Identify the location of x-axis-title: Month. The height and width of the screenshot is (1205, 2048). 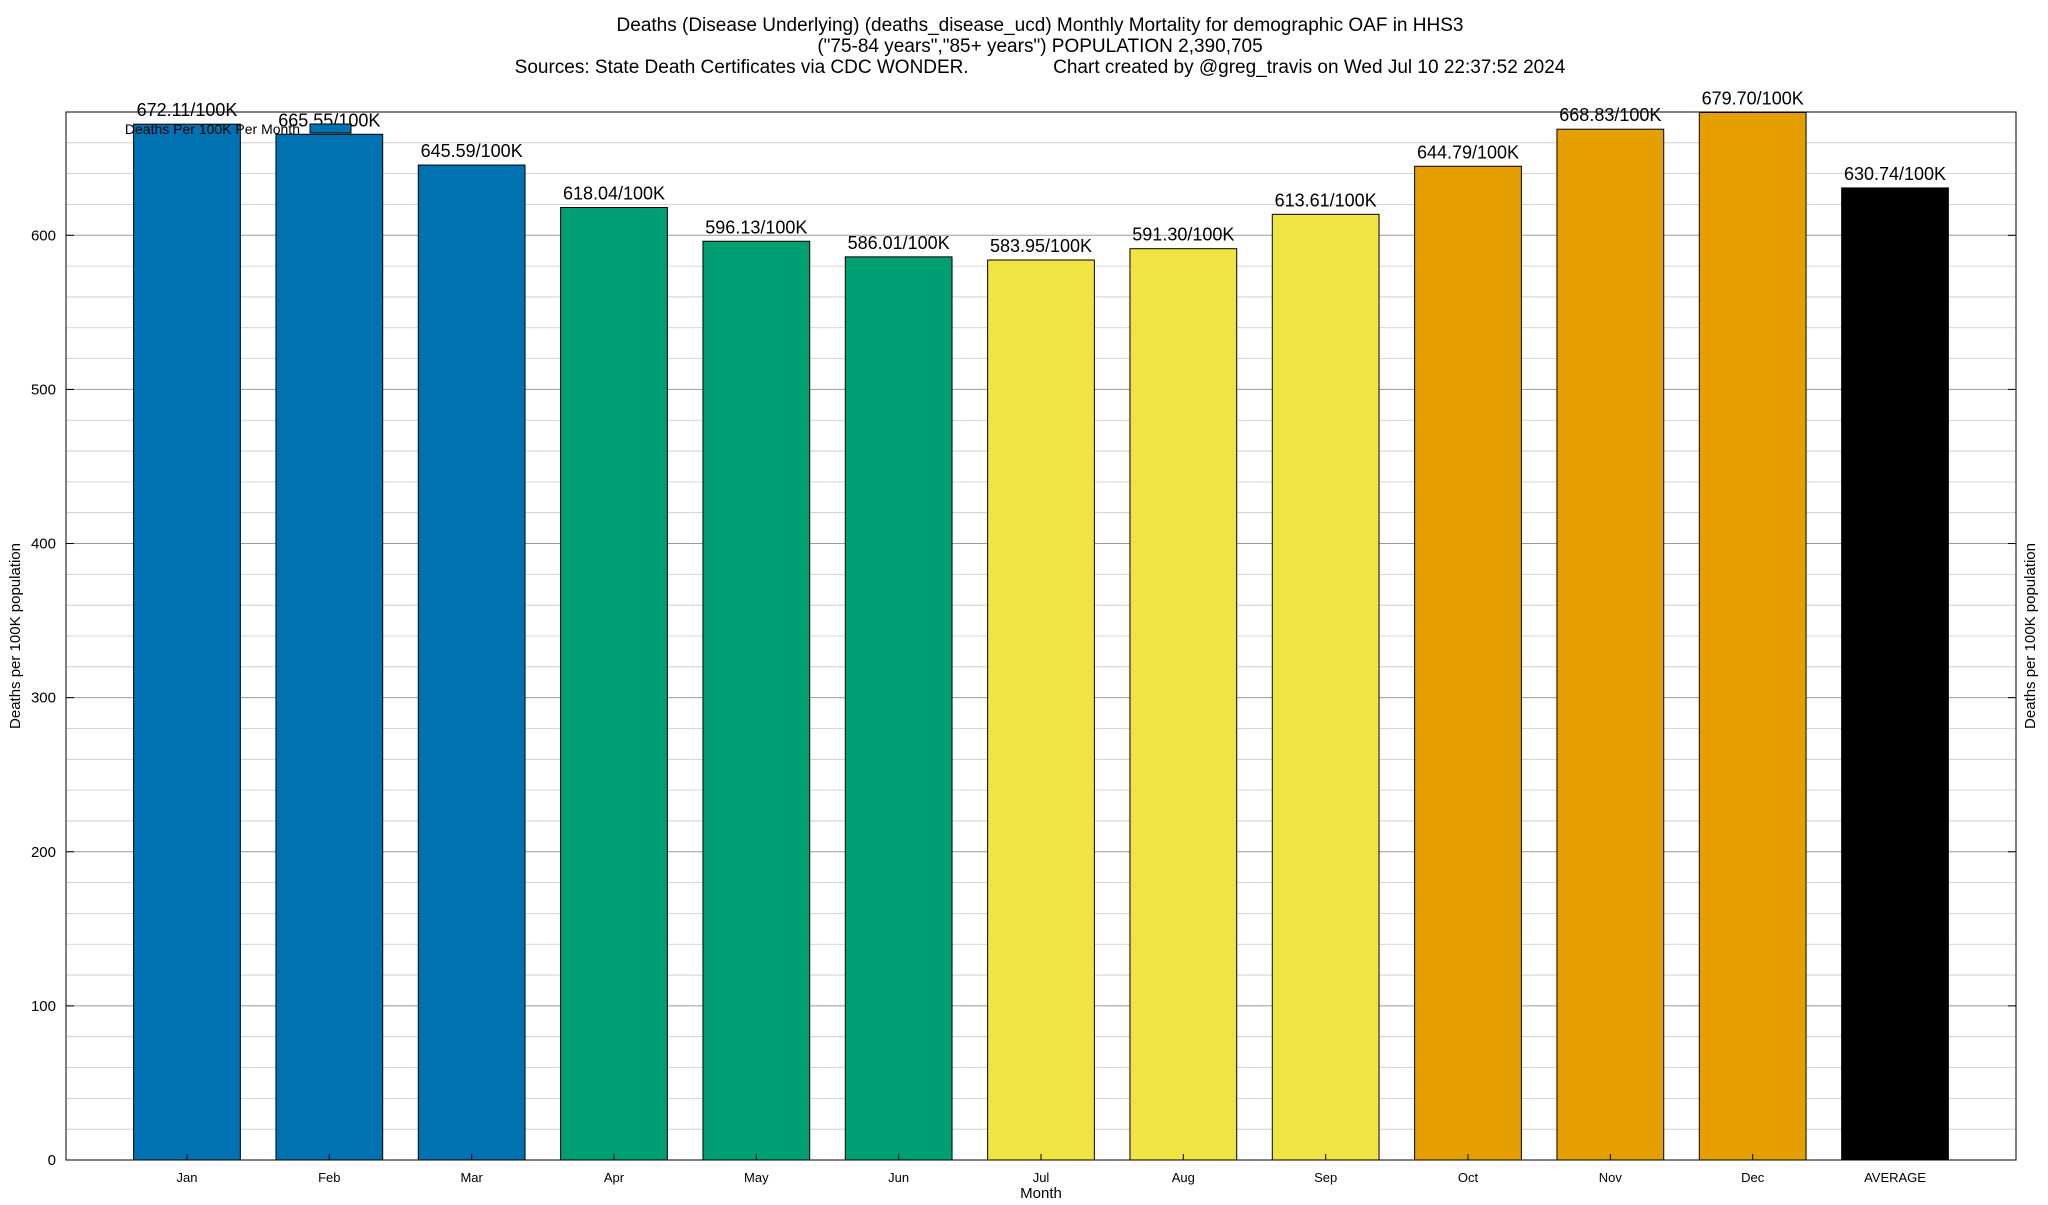
(1041, 1192).